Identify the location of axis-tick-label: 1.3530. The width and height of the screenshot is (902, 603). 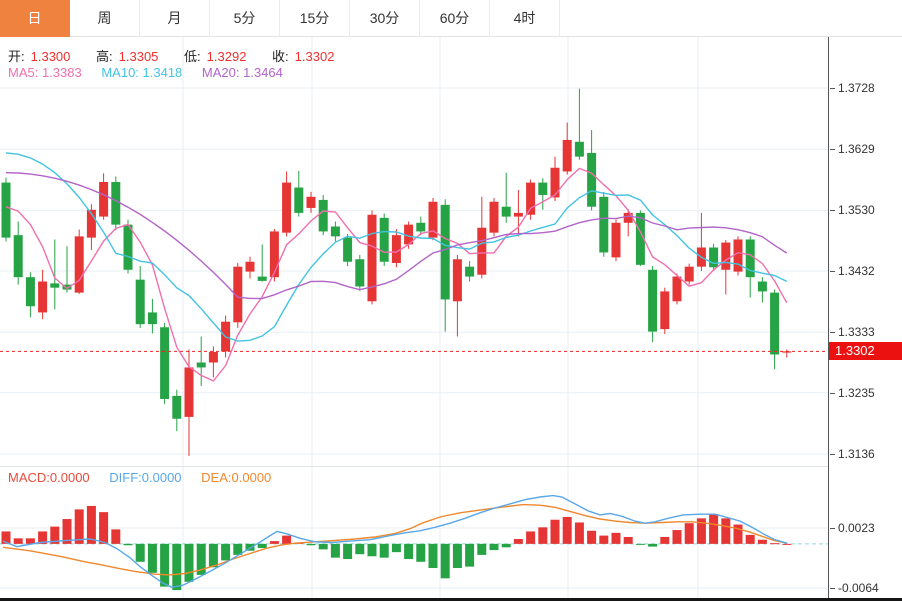
(852, 210).